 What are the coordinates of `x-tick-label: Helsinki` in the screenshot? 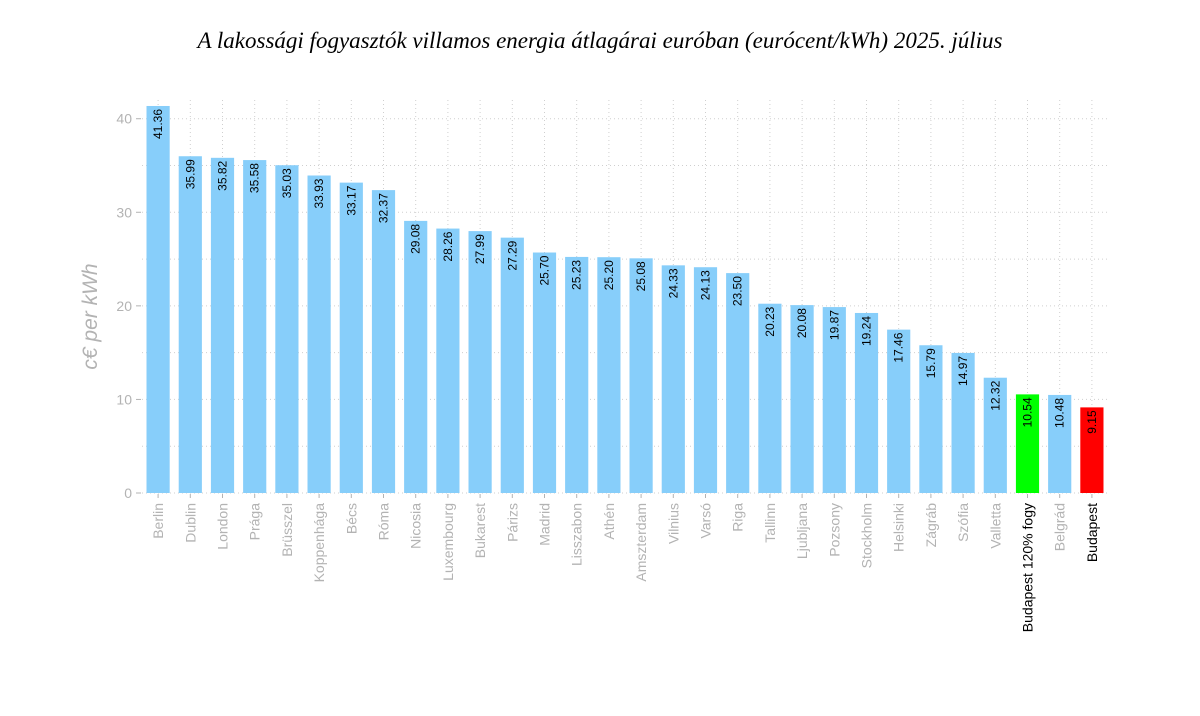 It's located at (899, 527).